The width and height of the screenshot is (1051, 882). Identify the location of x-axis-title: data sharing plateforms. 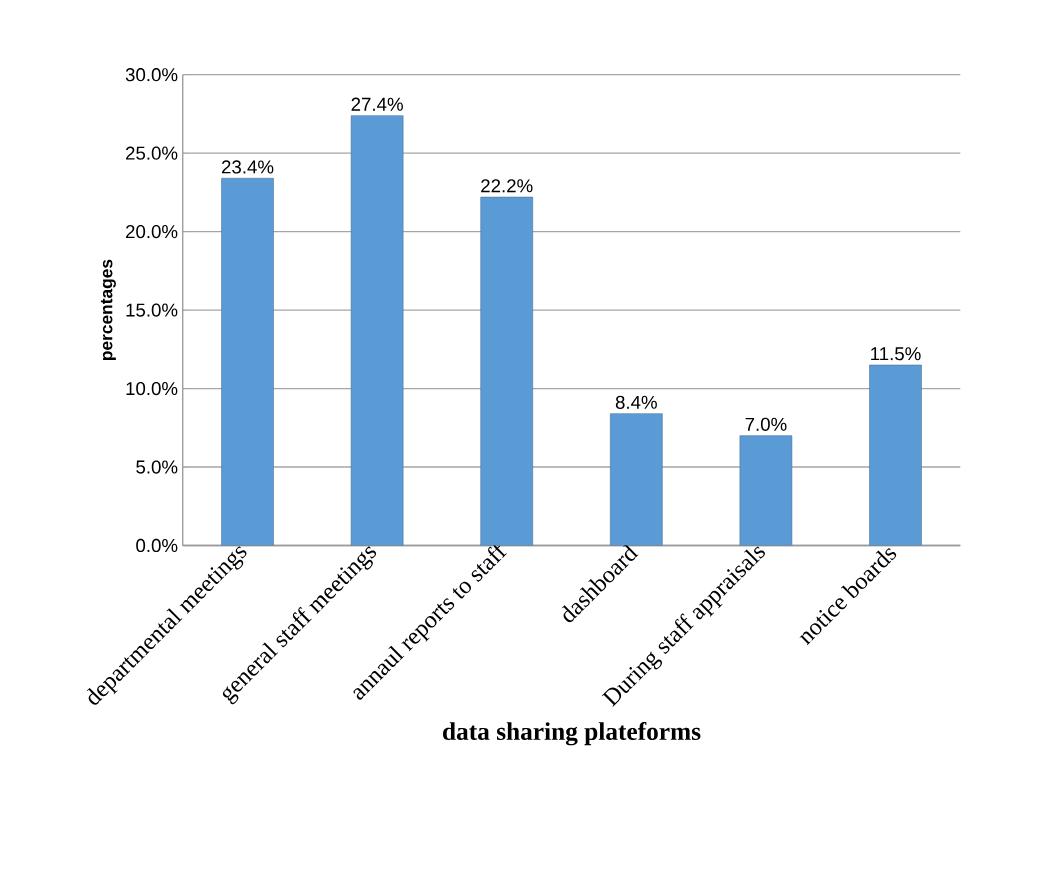
(572, 734).